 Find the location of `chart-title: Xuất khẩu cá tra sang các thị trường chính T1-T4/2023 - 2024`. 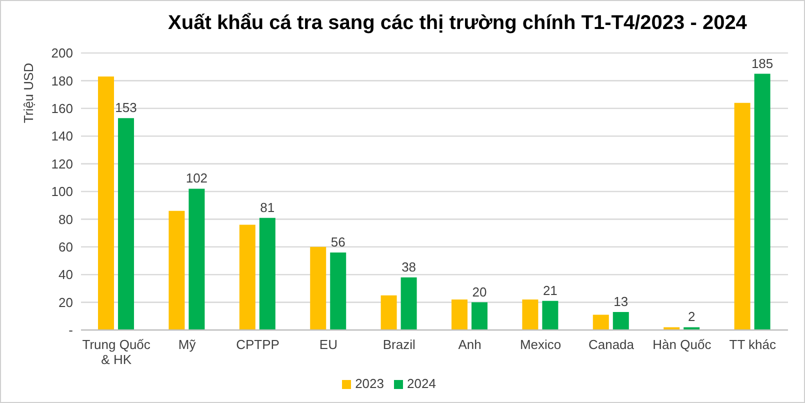

chart-title: Xuất khẩu cá tra sang các thị trường chính T1-T4/2023 - 2024 is located at coordinates (457, 23).